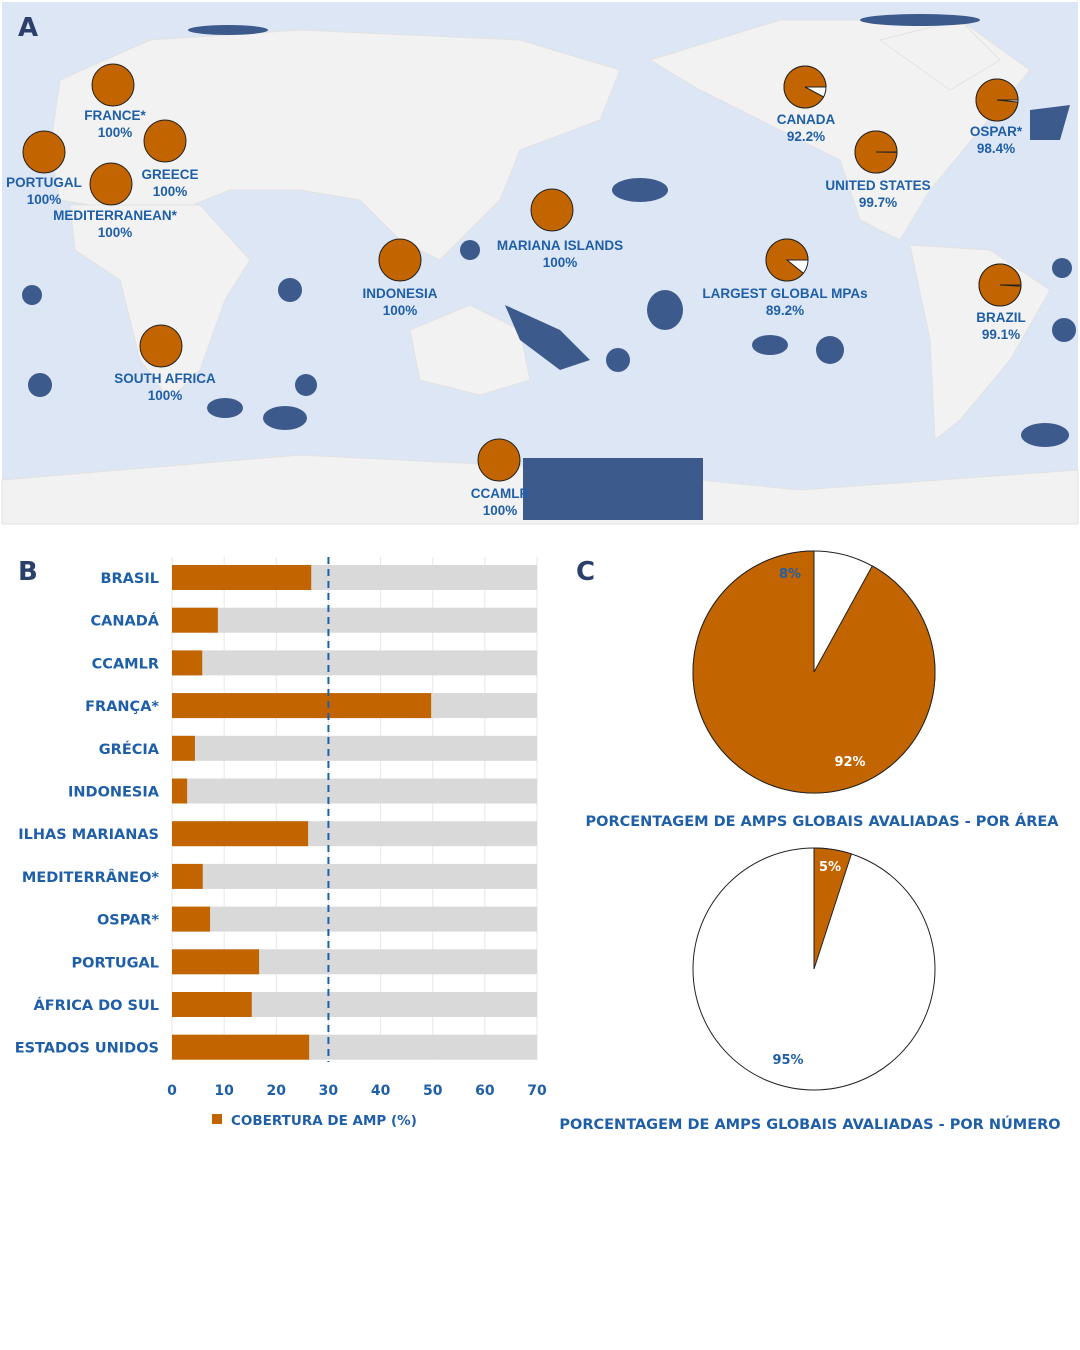 The height and width of the screenshot is (1350, 1080). I want to click on x-tick-label: 50, so click(433, 1091).